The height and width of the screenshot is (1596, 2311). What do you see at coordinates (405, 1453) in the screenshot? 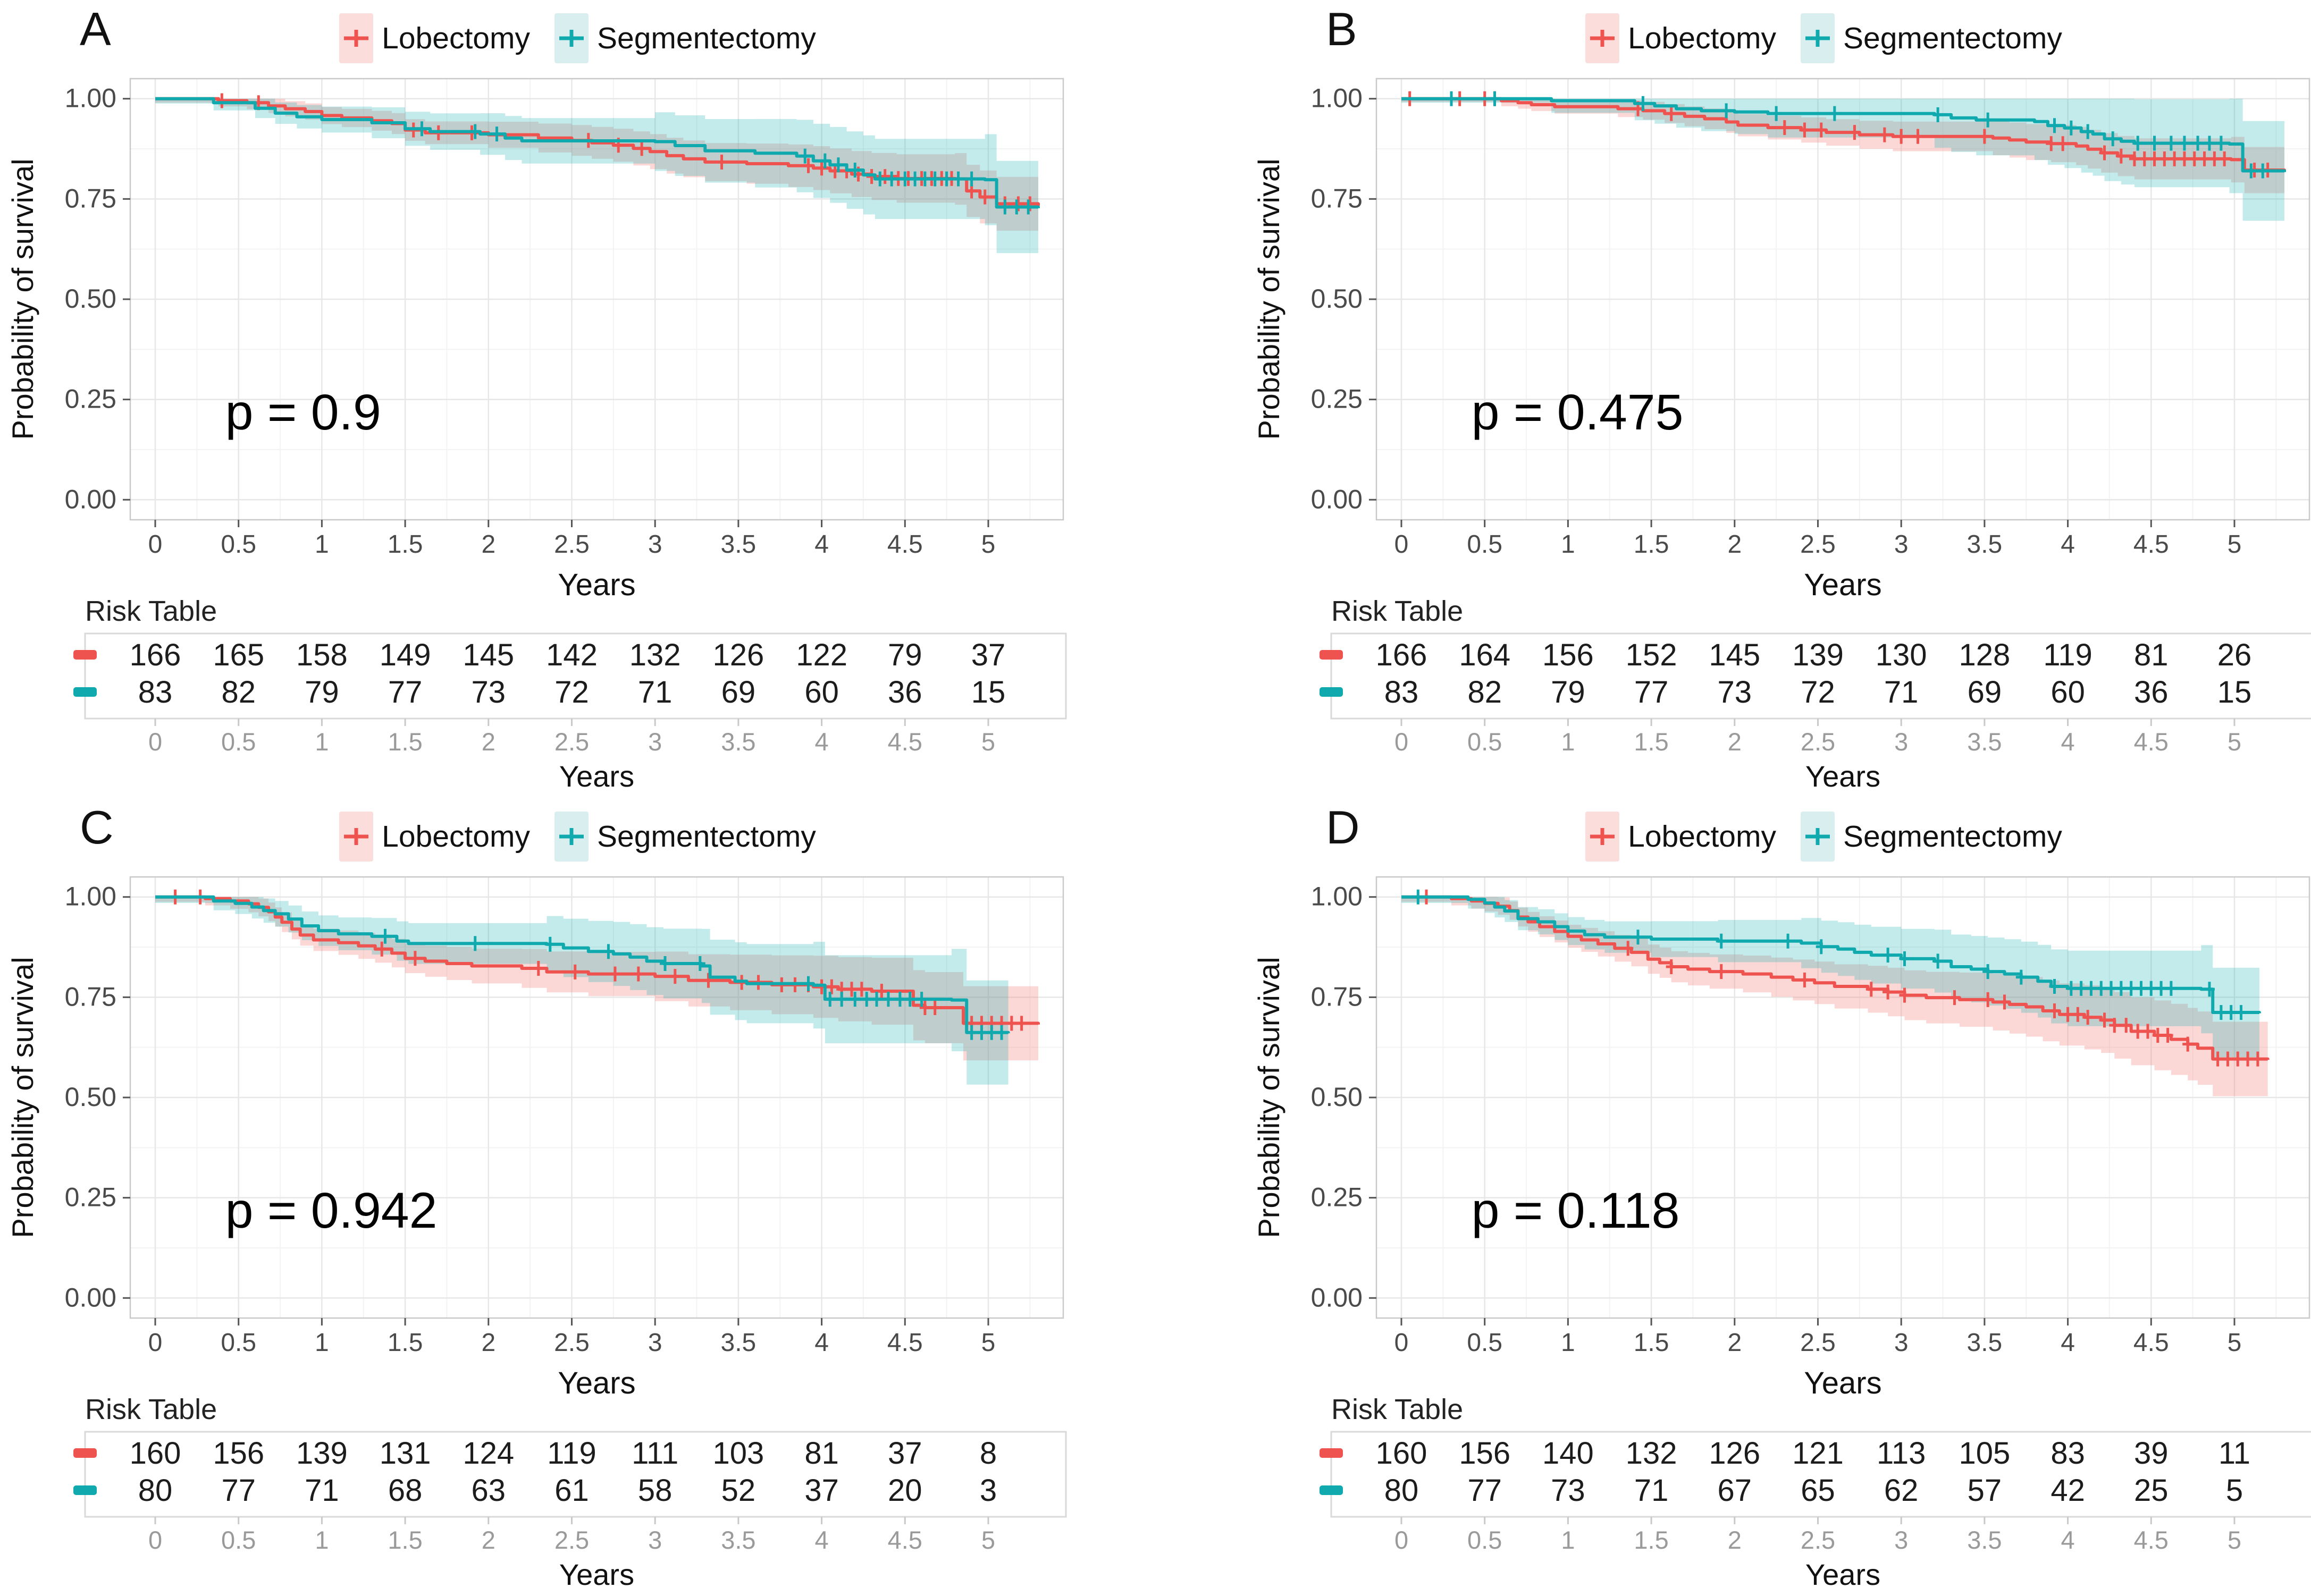
I see `risk-count: 131` at bounding box center [405, 1453].